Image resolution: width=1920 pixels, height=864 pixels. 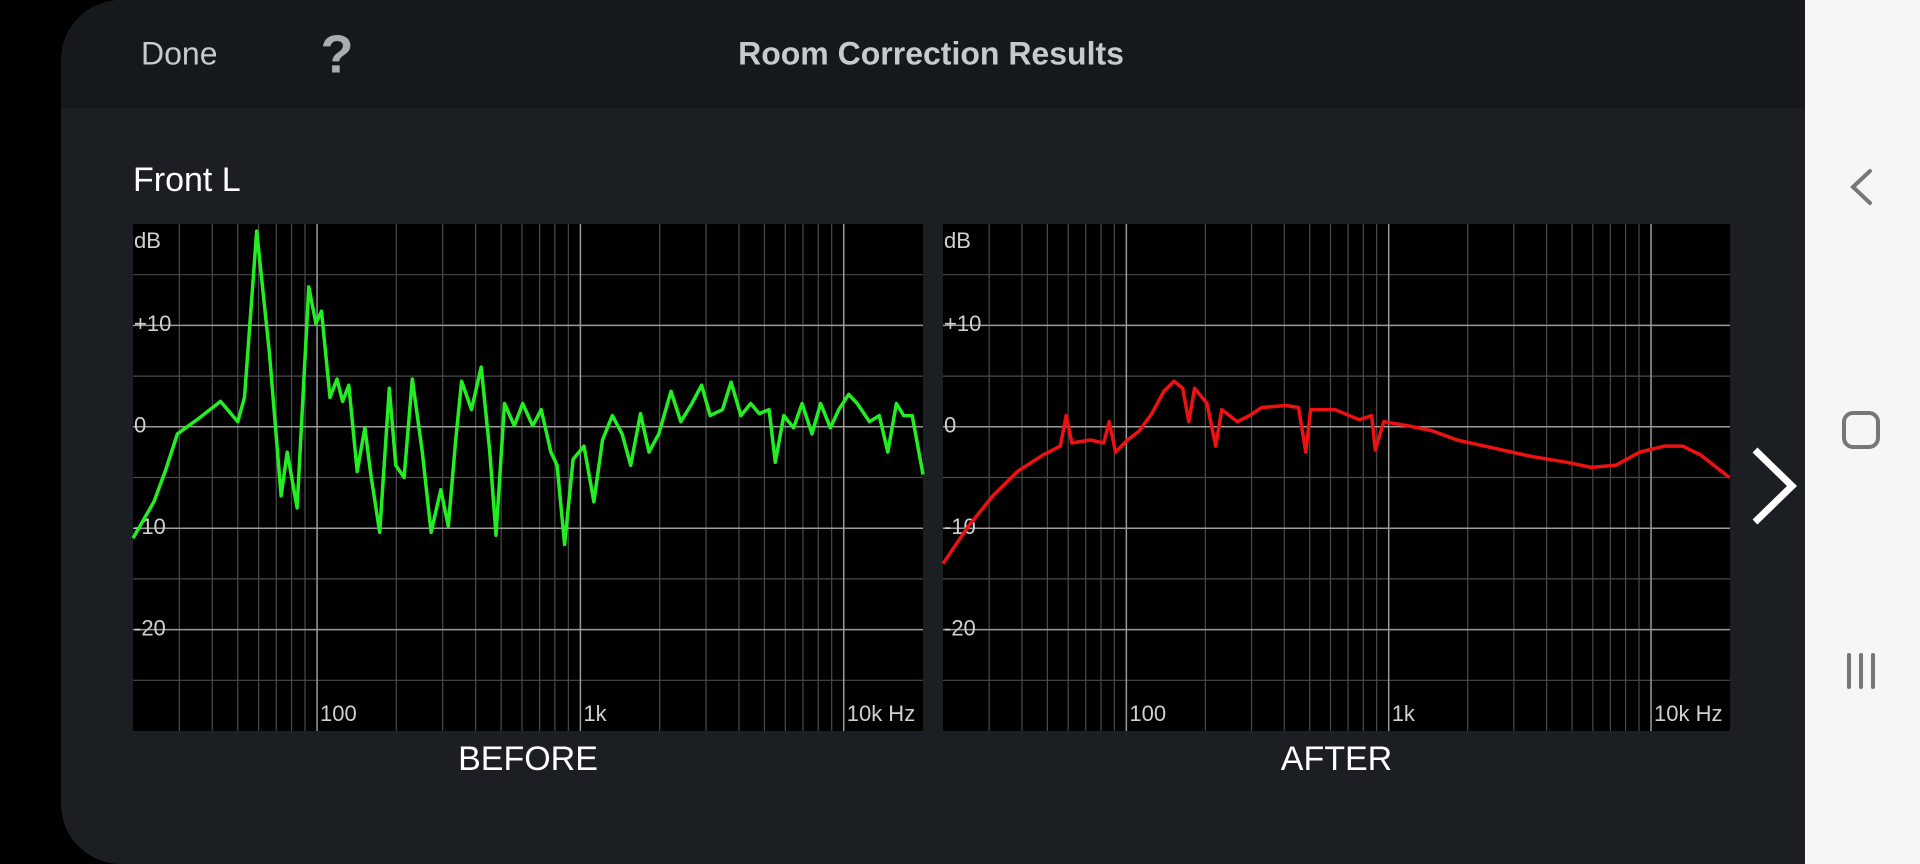 I want to click on nav-bar, so click(x=1862, y=432).